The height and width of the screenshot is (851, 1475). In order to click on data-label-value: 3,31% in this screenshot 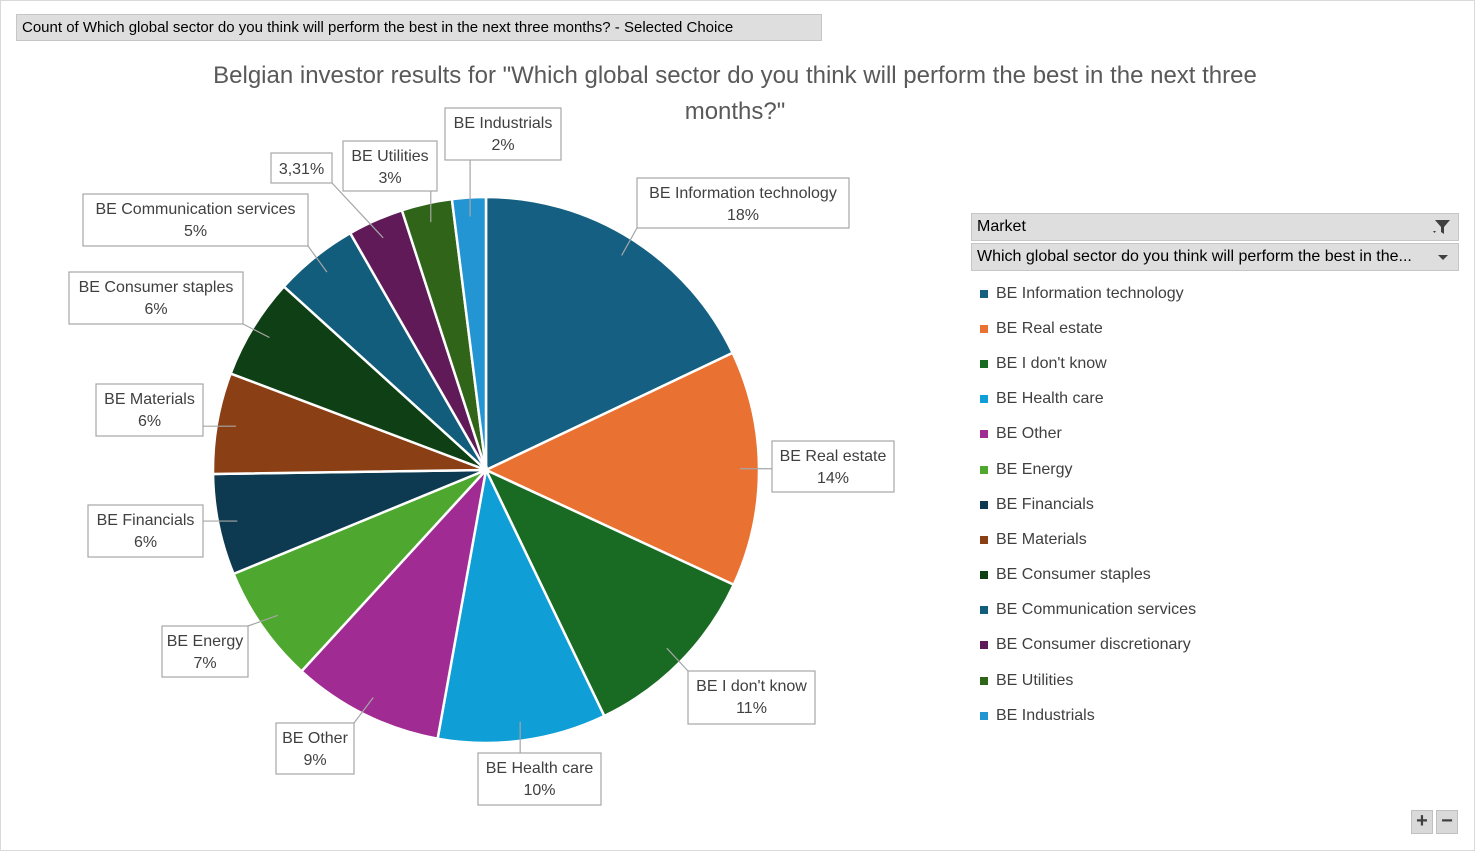, I will do `click(301, 169)`.